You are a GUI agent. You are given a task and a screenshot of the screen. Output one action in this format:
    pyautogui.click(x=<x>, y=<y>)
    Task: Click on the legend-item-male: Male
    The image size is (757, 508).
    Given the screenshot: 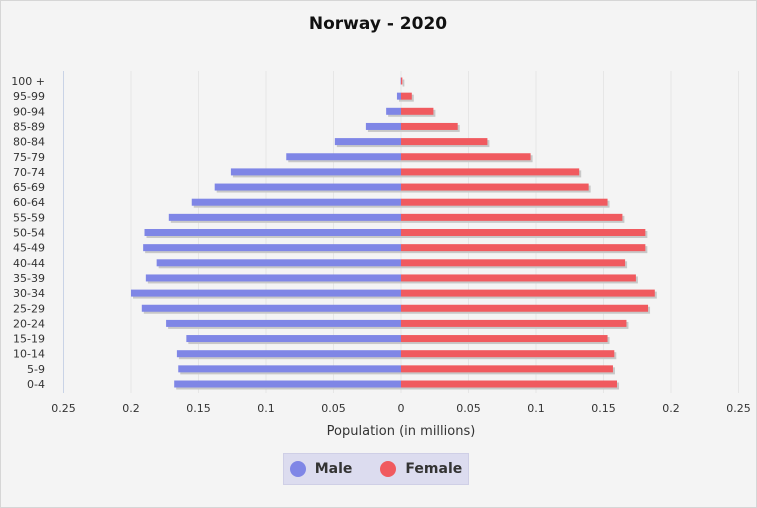 What is the action you would take?
    pyautogui.click(x=321, y=469)
    